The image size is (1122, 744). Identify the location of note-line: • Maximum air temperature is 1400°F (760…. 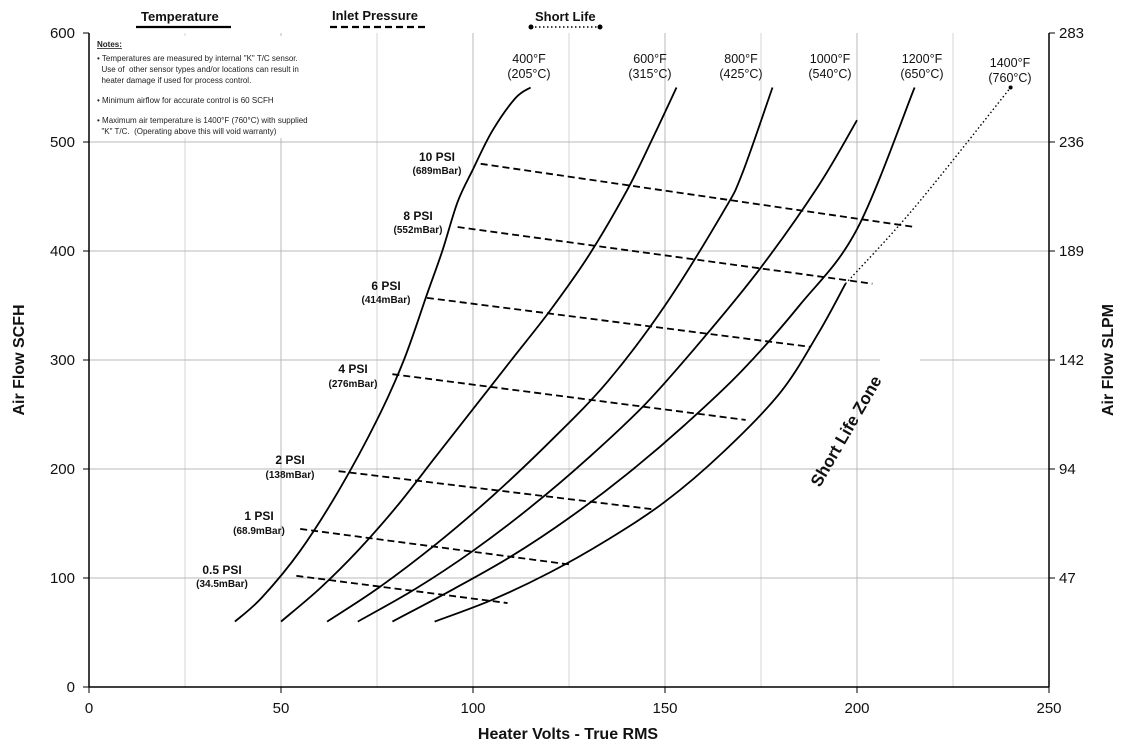
(202, 120).